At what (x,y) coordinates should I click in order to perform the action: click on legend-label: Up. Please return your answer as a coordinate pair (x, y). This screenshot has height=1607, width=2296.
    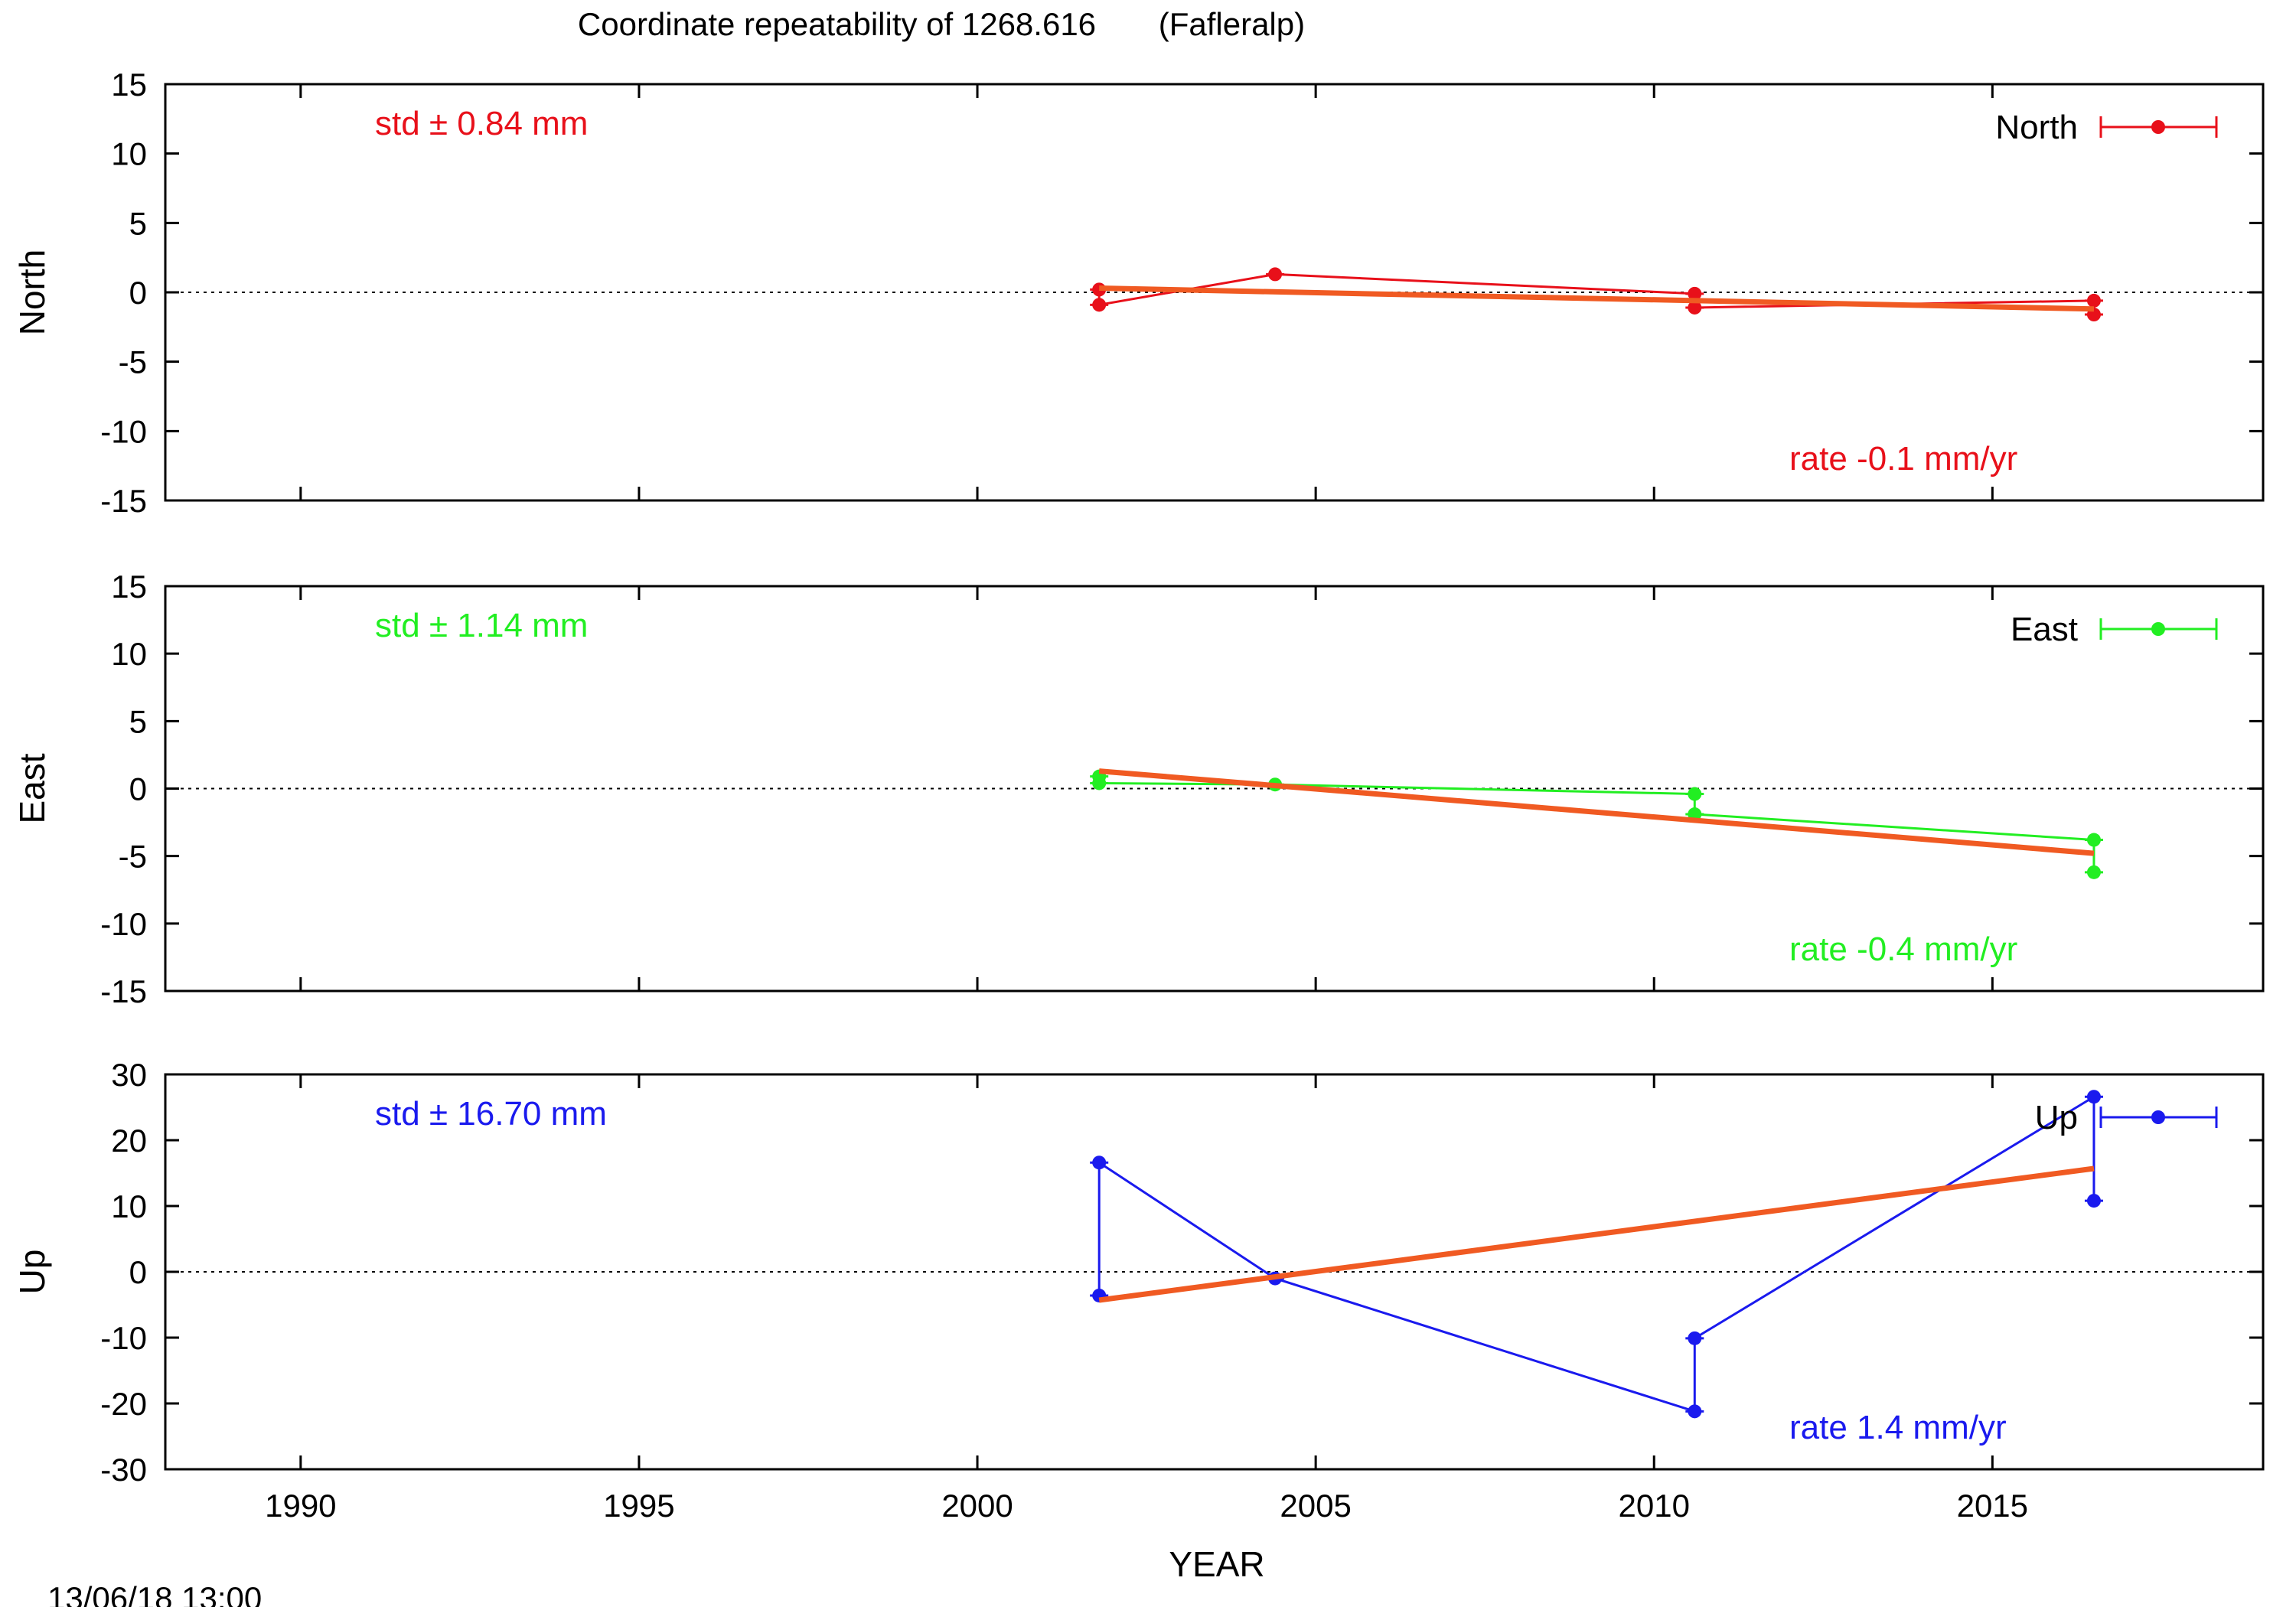
    Looking at the image, I should click on (2056, 1117).